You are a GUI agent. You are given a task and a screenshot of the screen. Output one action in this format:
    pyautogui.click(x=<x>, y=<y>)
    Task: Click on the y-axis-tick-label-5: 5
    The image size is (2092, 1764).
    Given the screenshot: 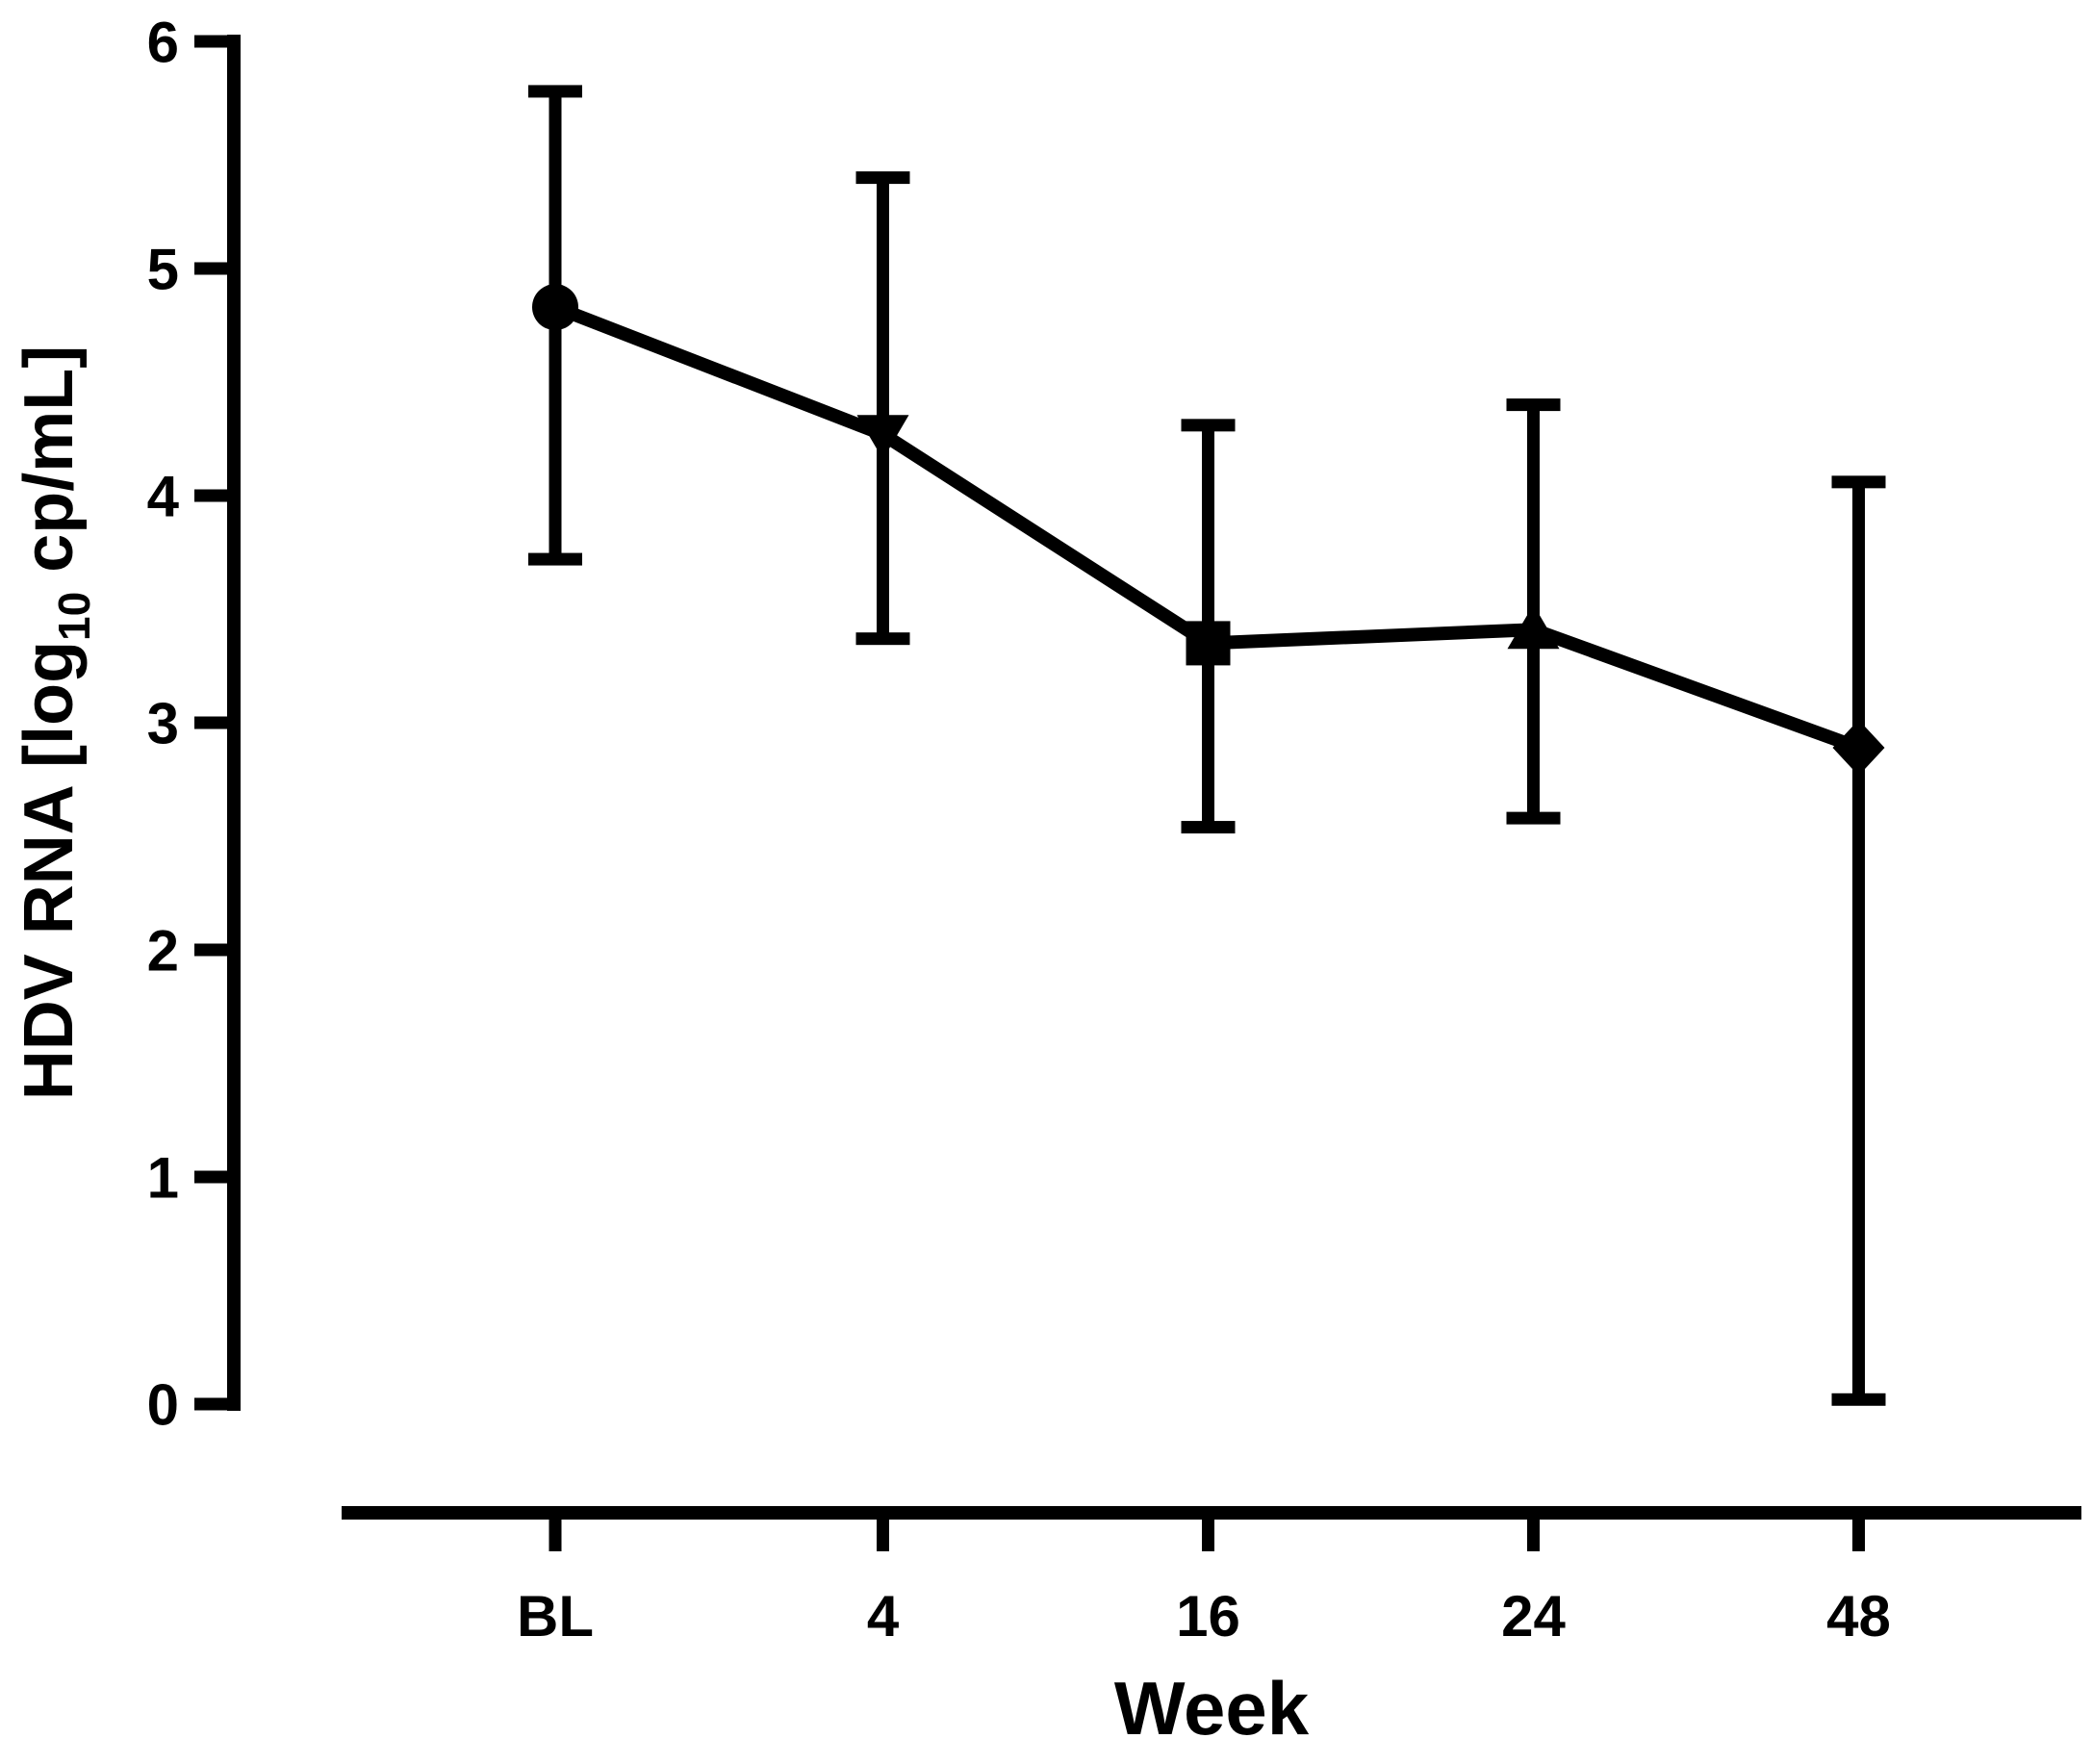 What is the action you would take?
    pyautogui.click(x=163, y=270)
    